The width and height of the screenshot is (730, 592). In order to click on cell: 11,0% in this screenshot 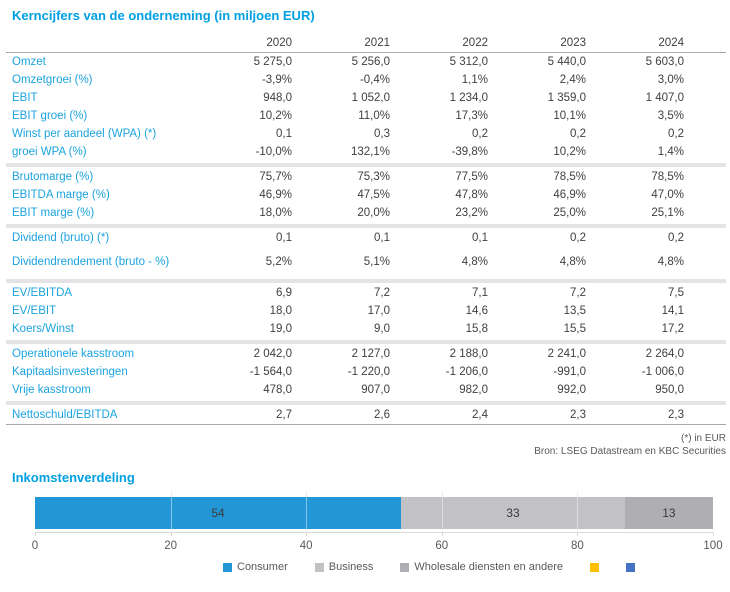, I will do `click(374, 116)`.